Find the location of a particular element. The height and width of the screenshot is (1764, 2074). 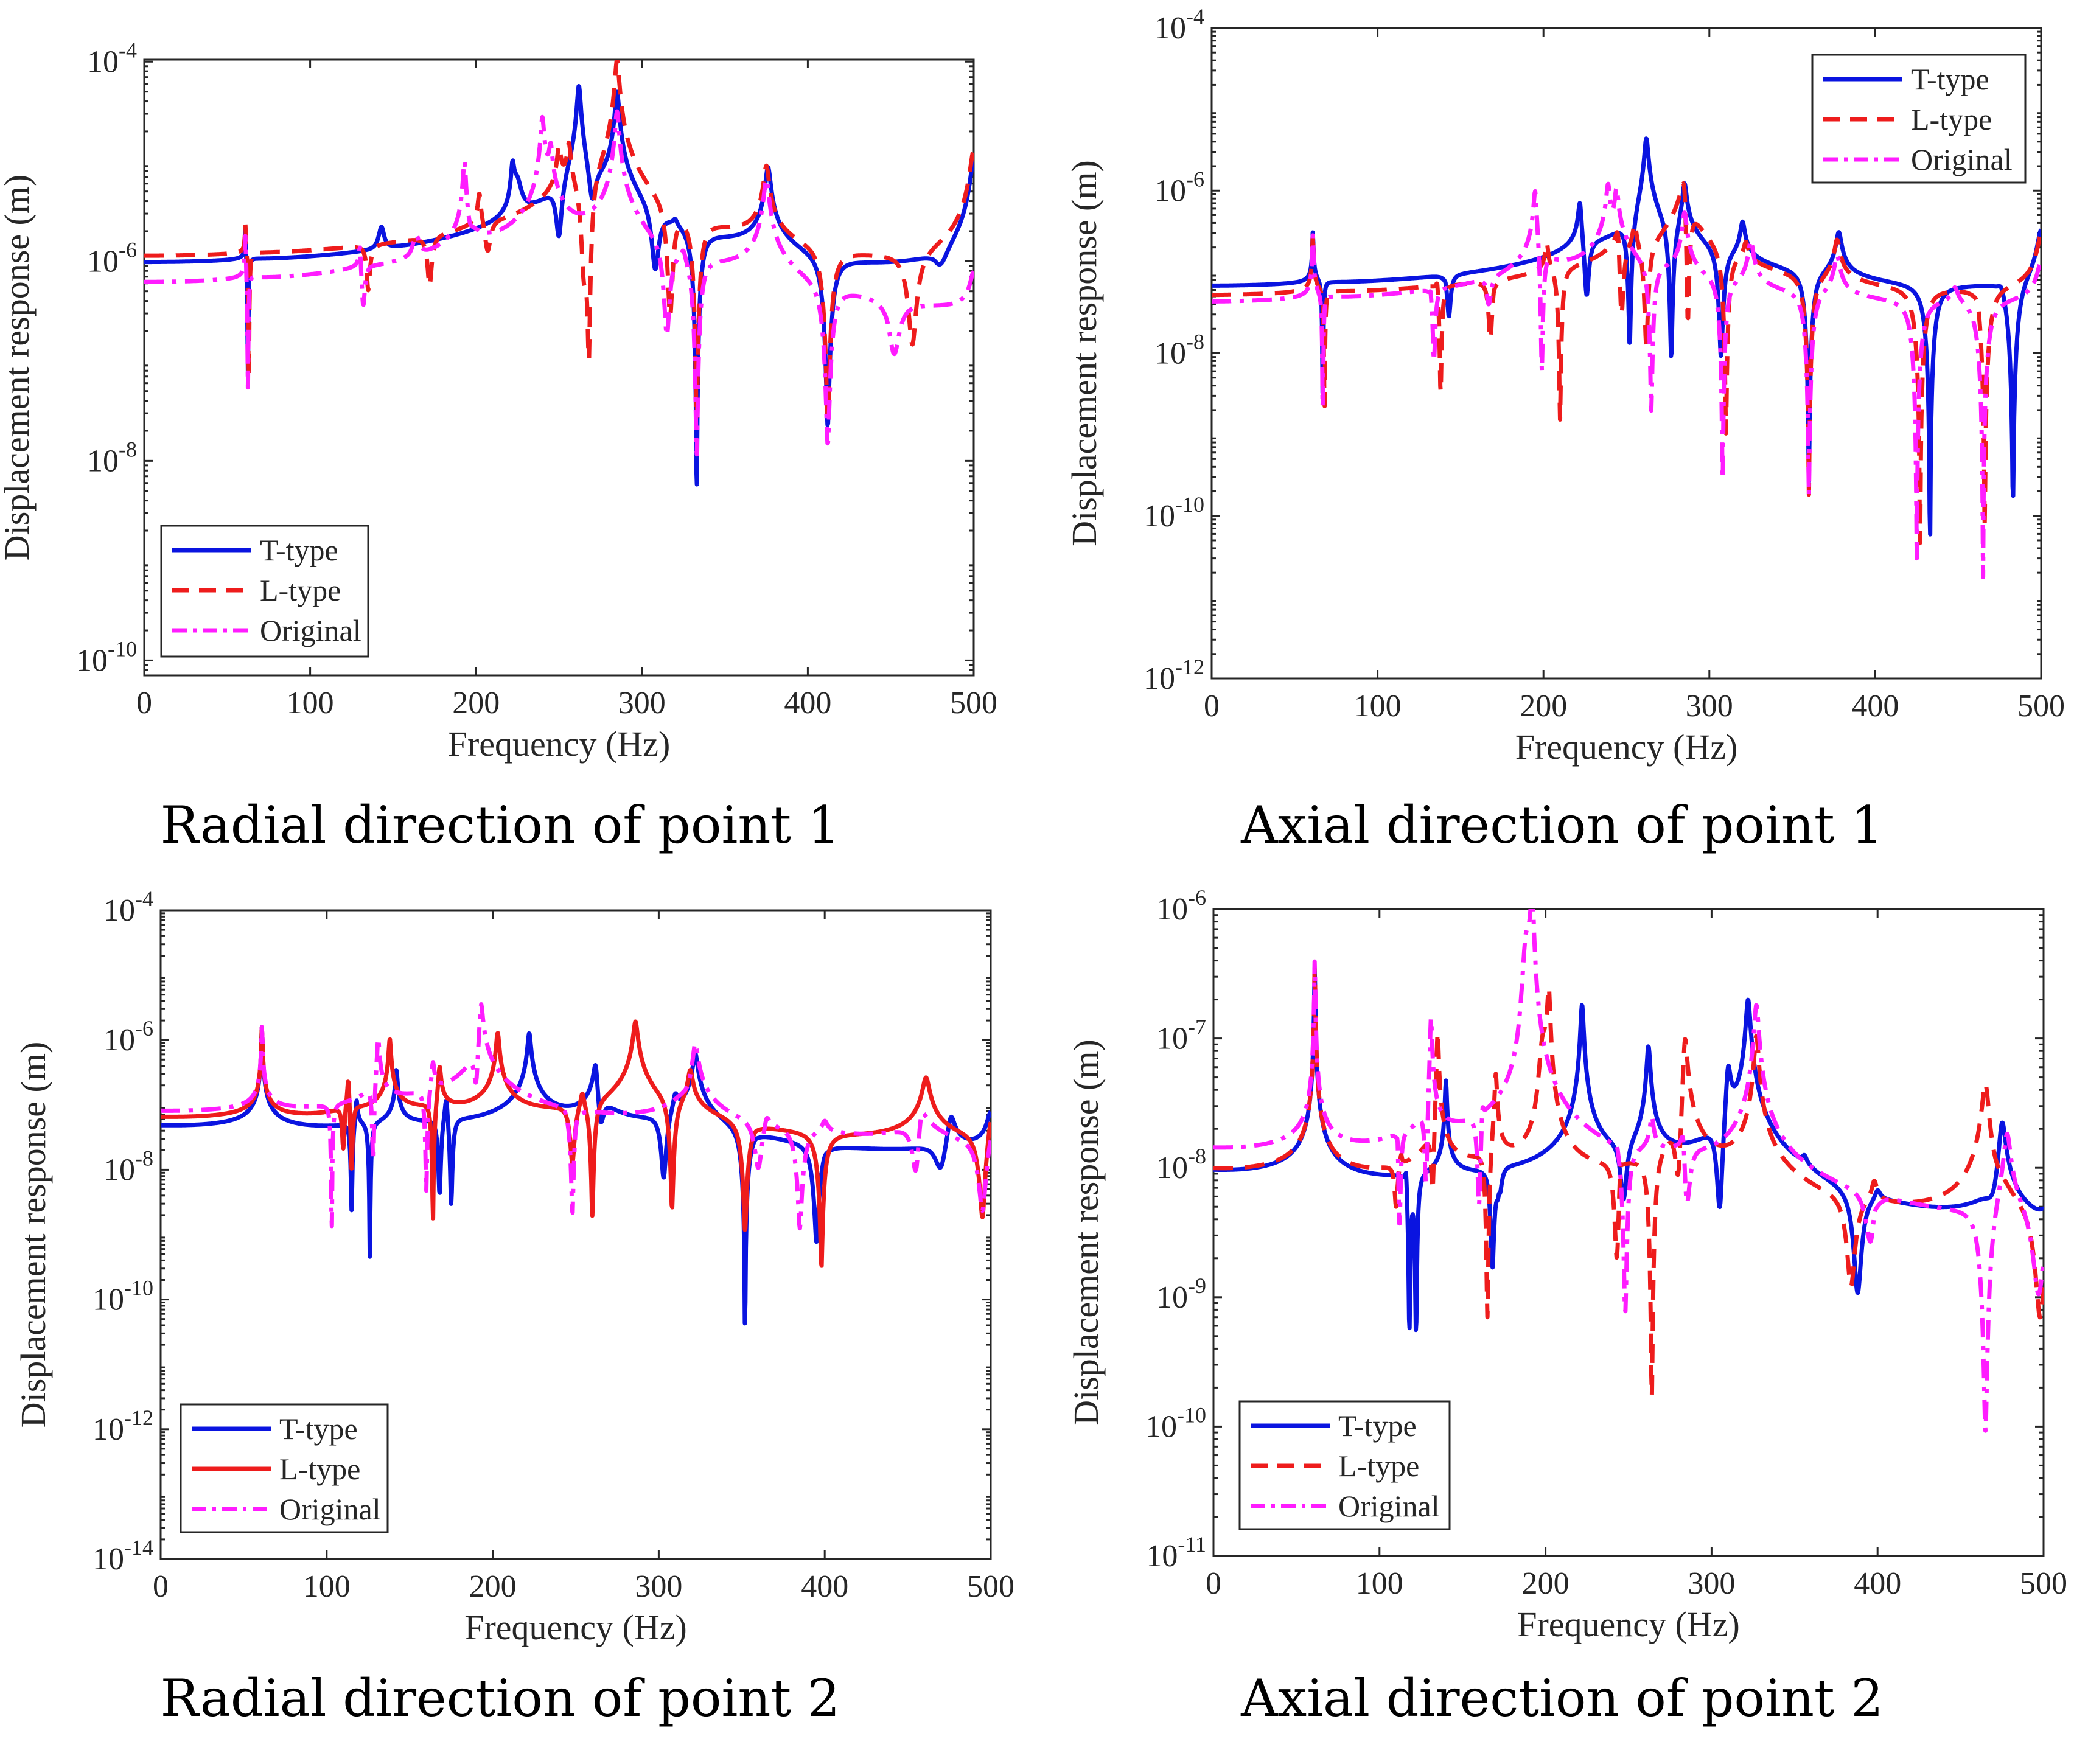

y-tick-label: 10⁻¹¹ is located at coordinates (1176, 1553).